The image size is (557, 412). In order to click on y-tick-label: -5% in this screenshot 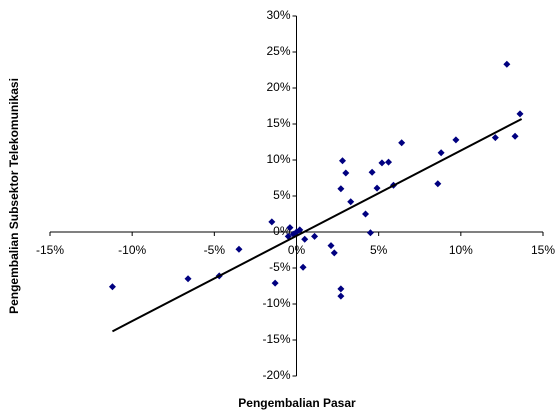, I will do `click(280, 267)`.